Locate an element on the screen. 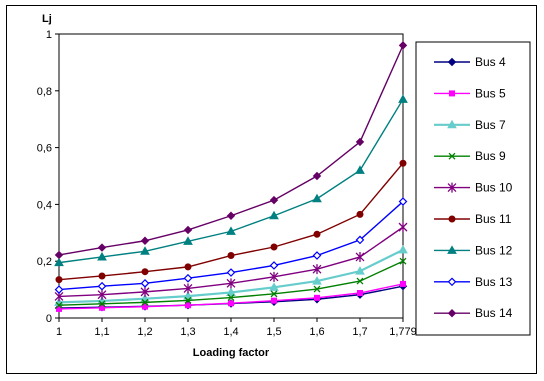  x-tick-label: 1 is located at coordinates (59, 332).